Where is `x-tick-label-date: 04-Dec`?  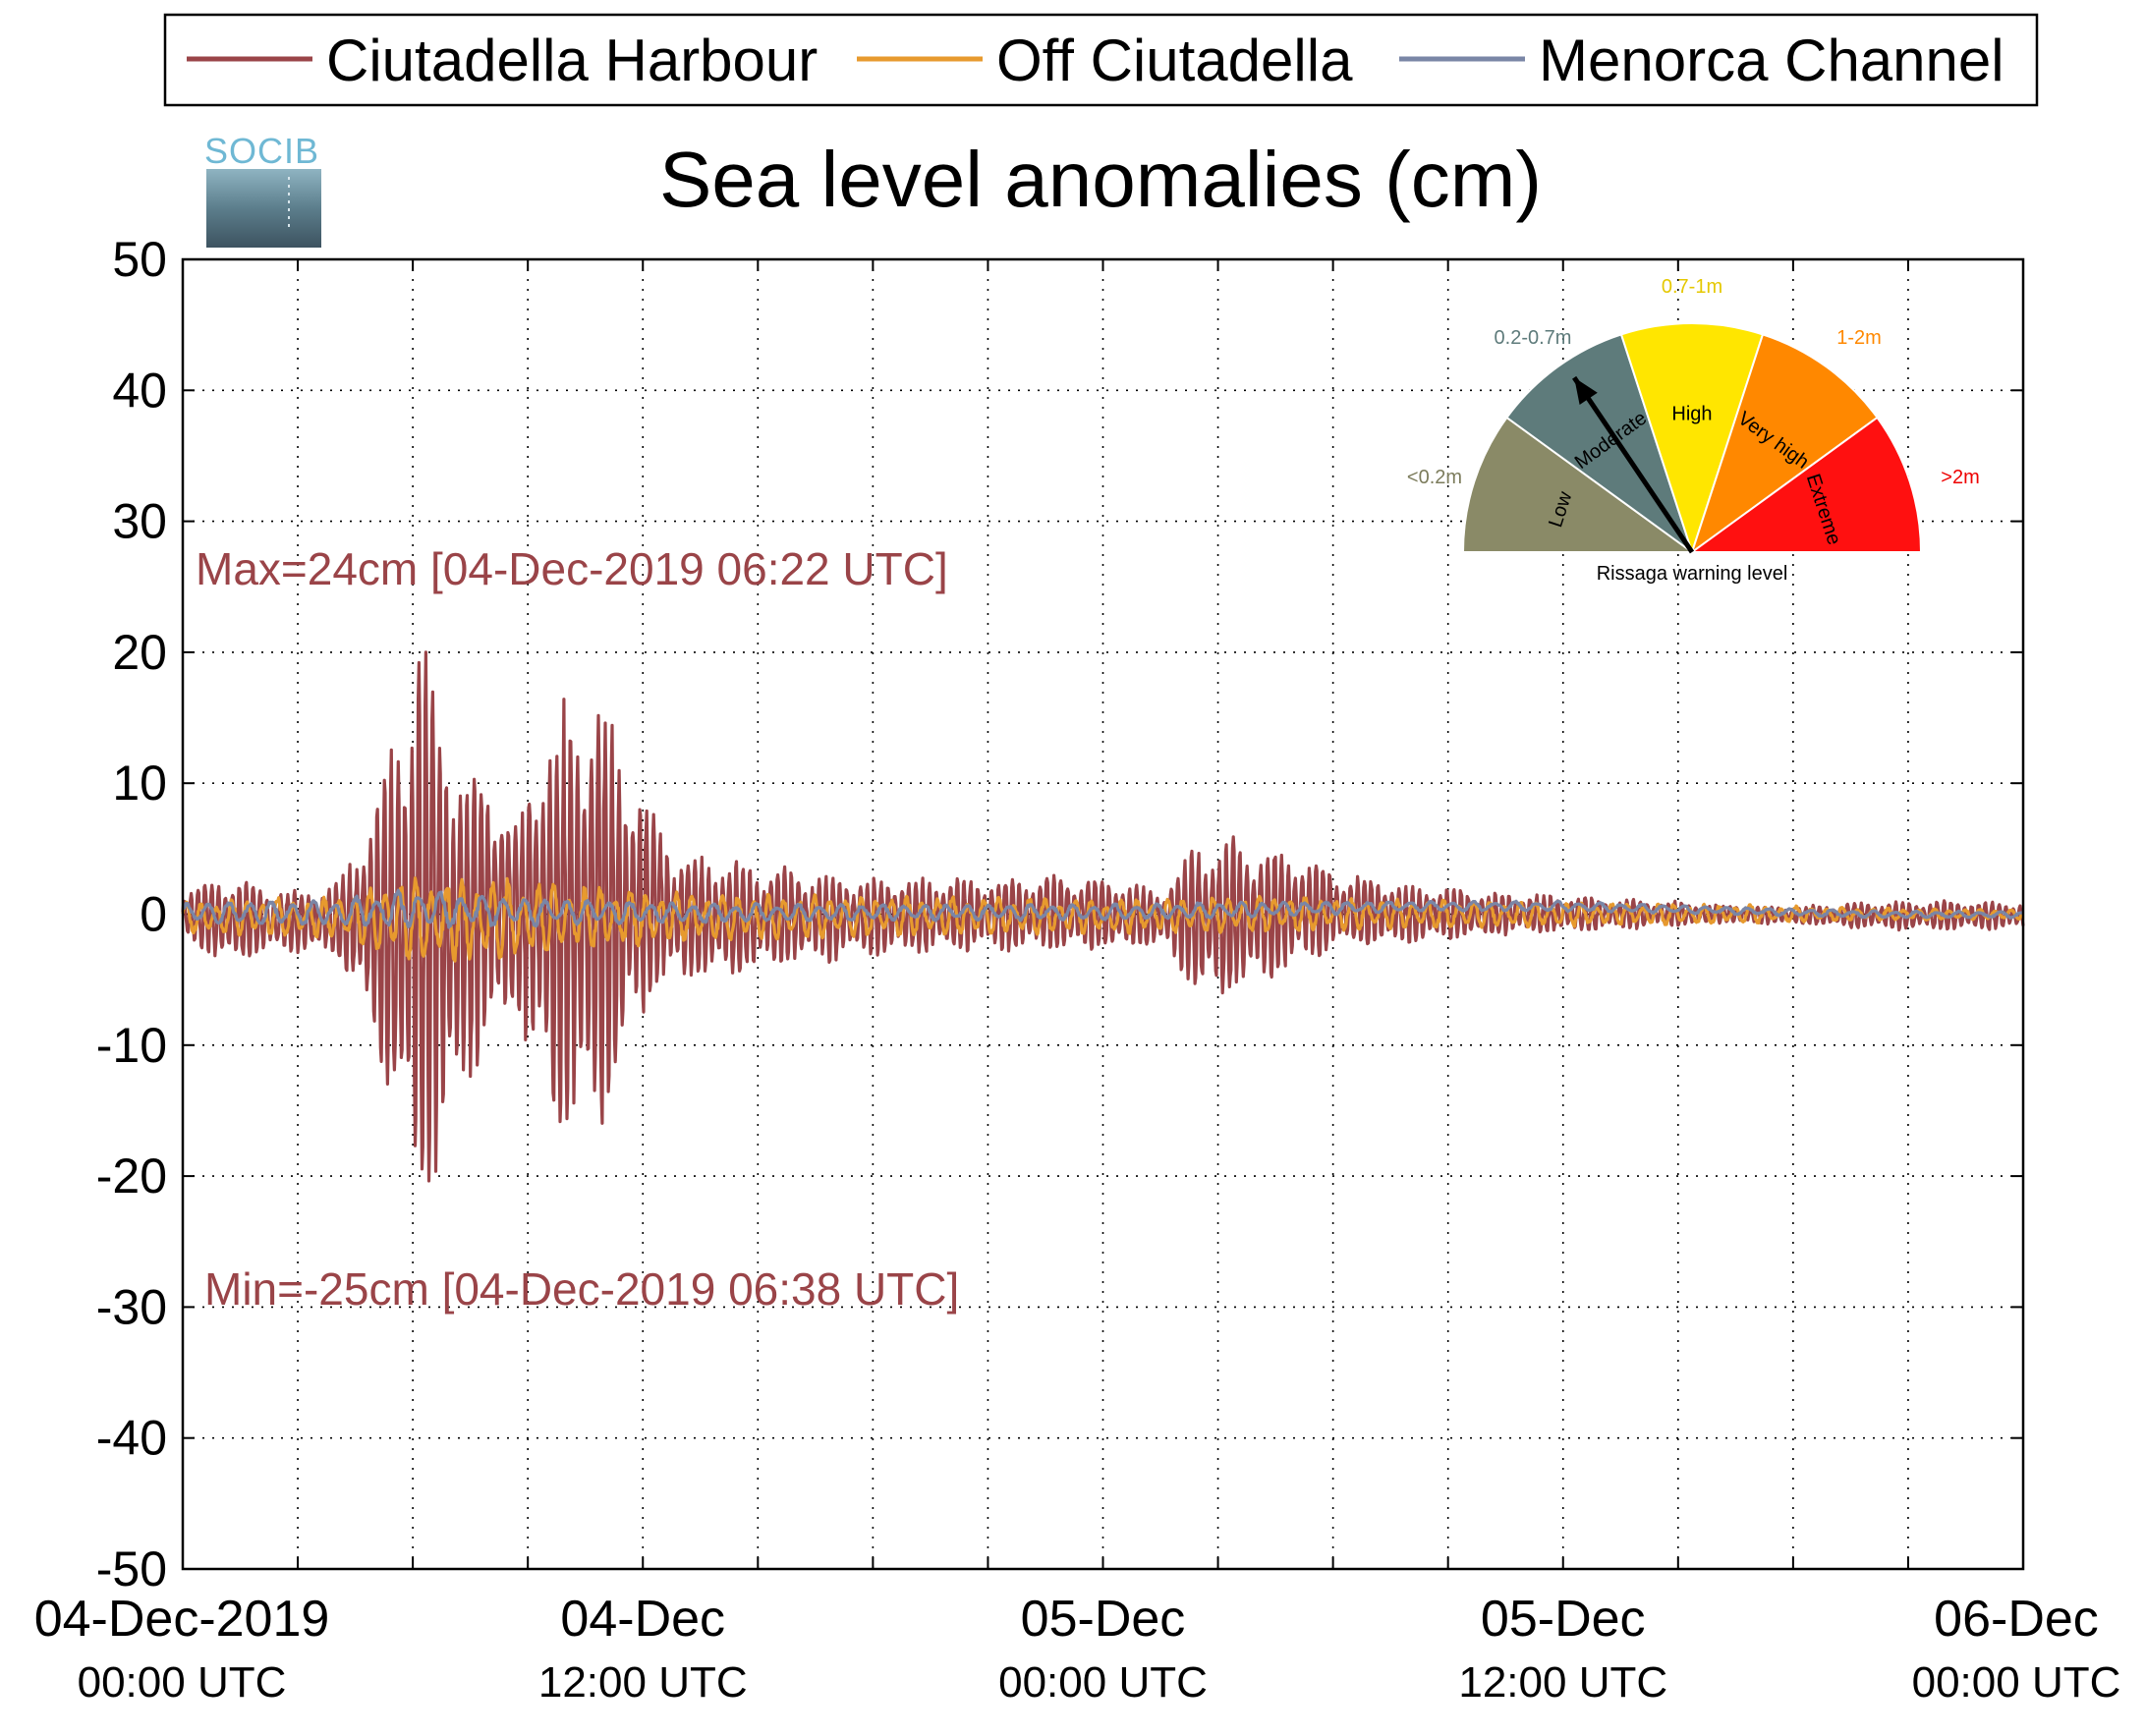
x-tick-label-date: 04-Dec is located at coordinates (642, 1619).